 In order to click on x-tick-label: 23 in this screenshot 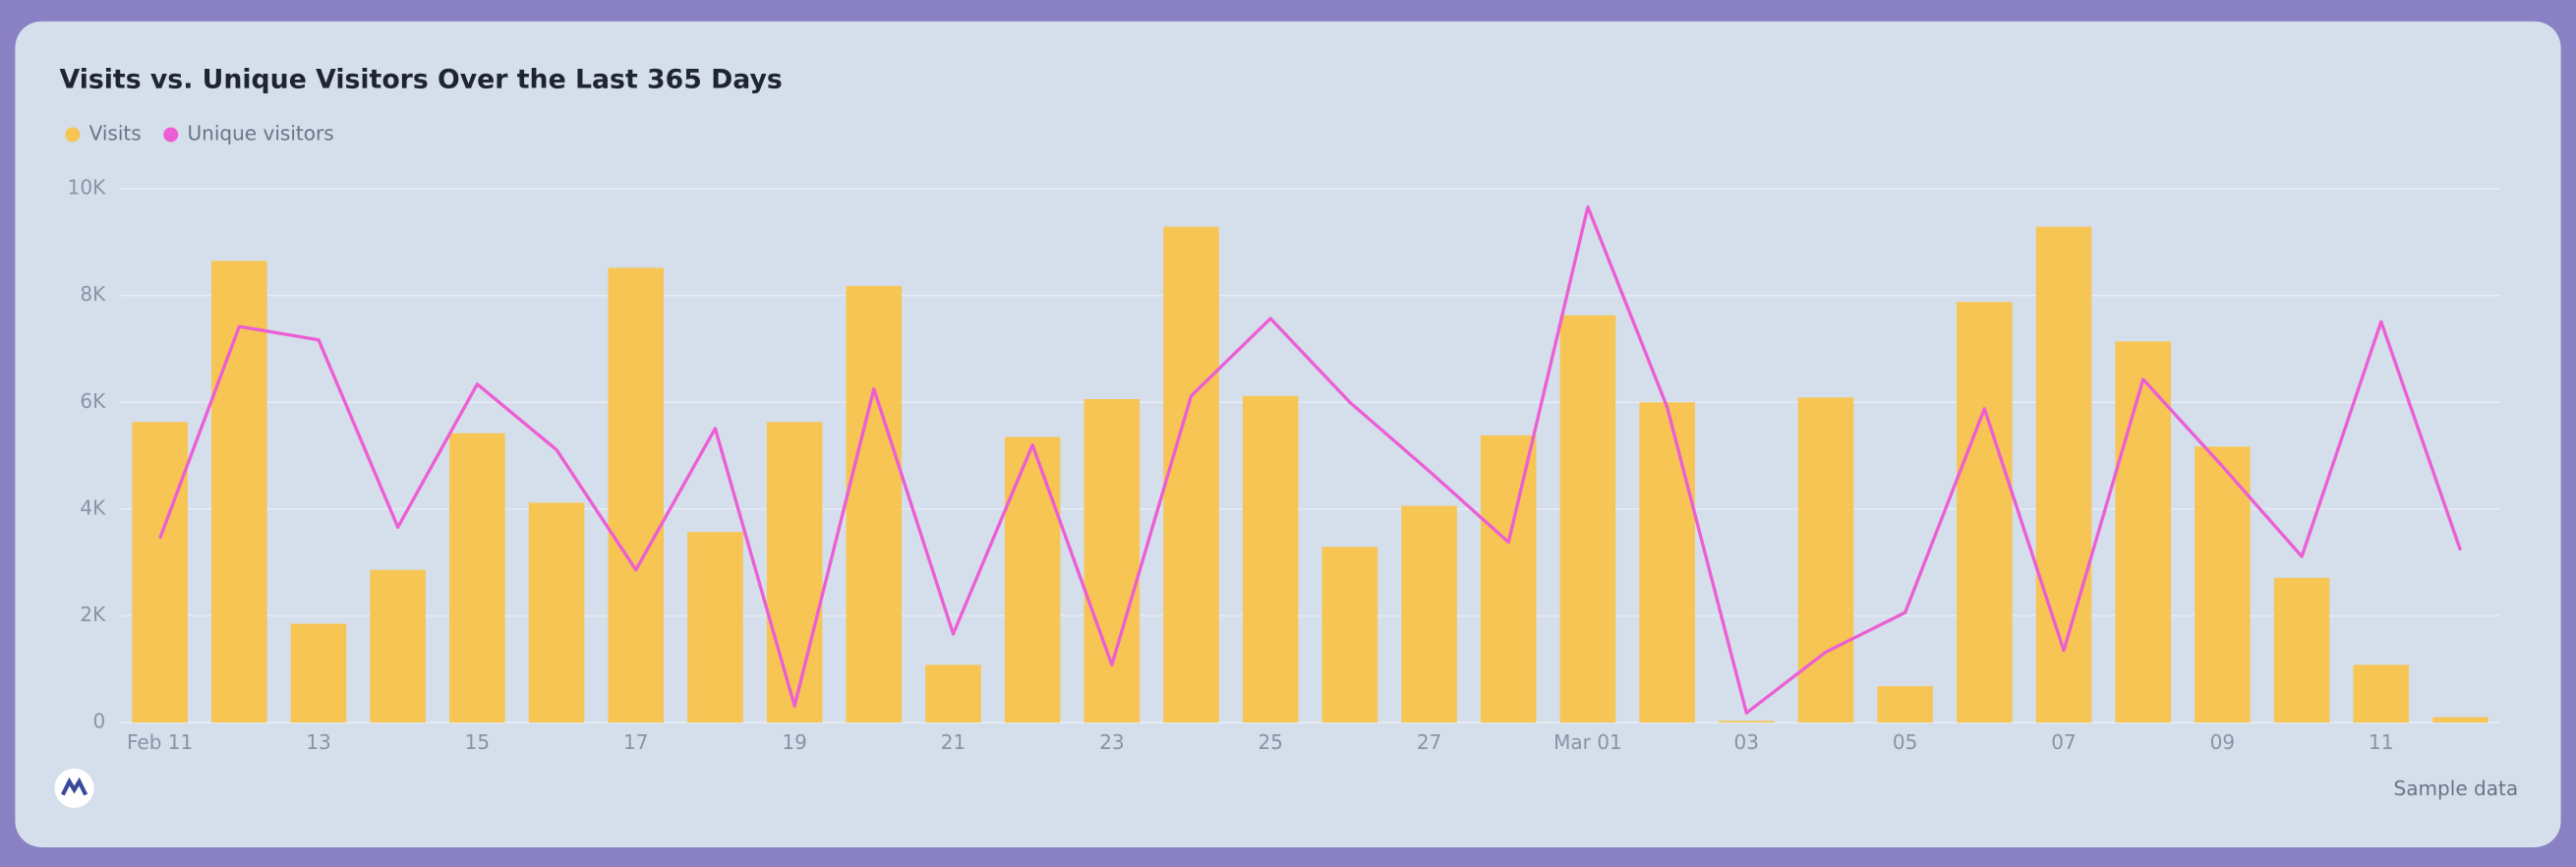, I will do `click(1112, 742)`.